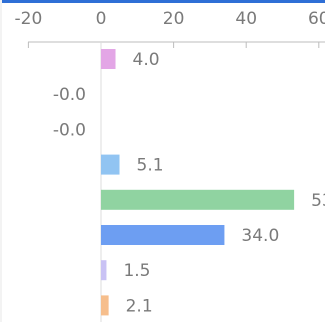  What do you see at coordinates (316, 19) in the screenshot?
I see `x-tick-label: 60` at bounding box center [316, 19].